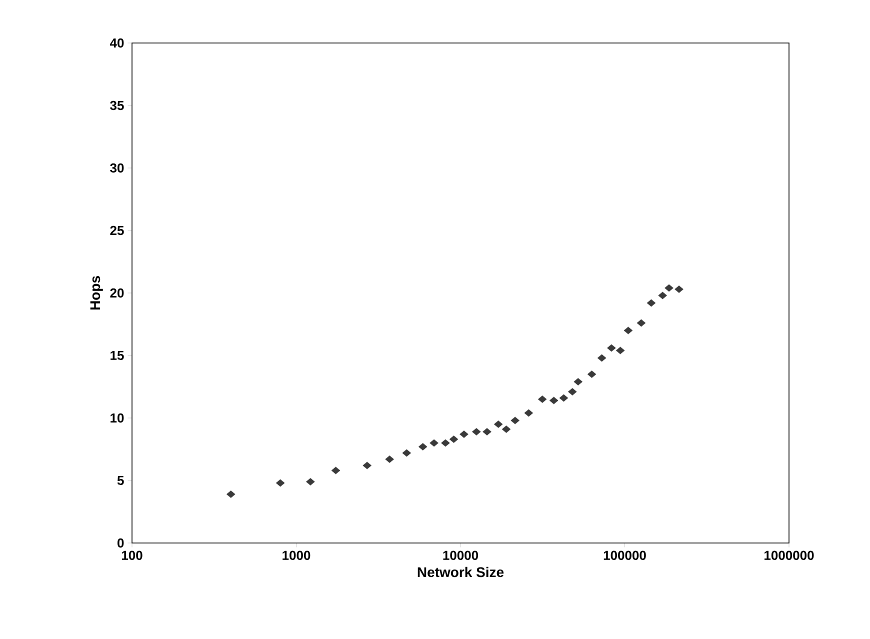 The height and width of the screenshot is (639, 870). What do you see at coordinates (117, 293) in the screenshot?
I see `y-tick-label: 20` at bounding box center [117, 293].